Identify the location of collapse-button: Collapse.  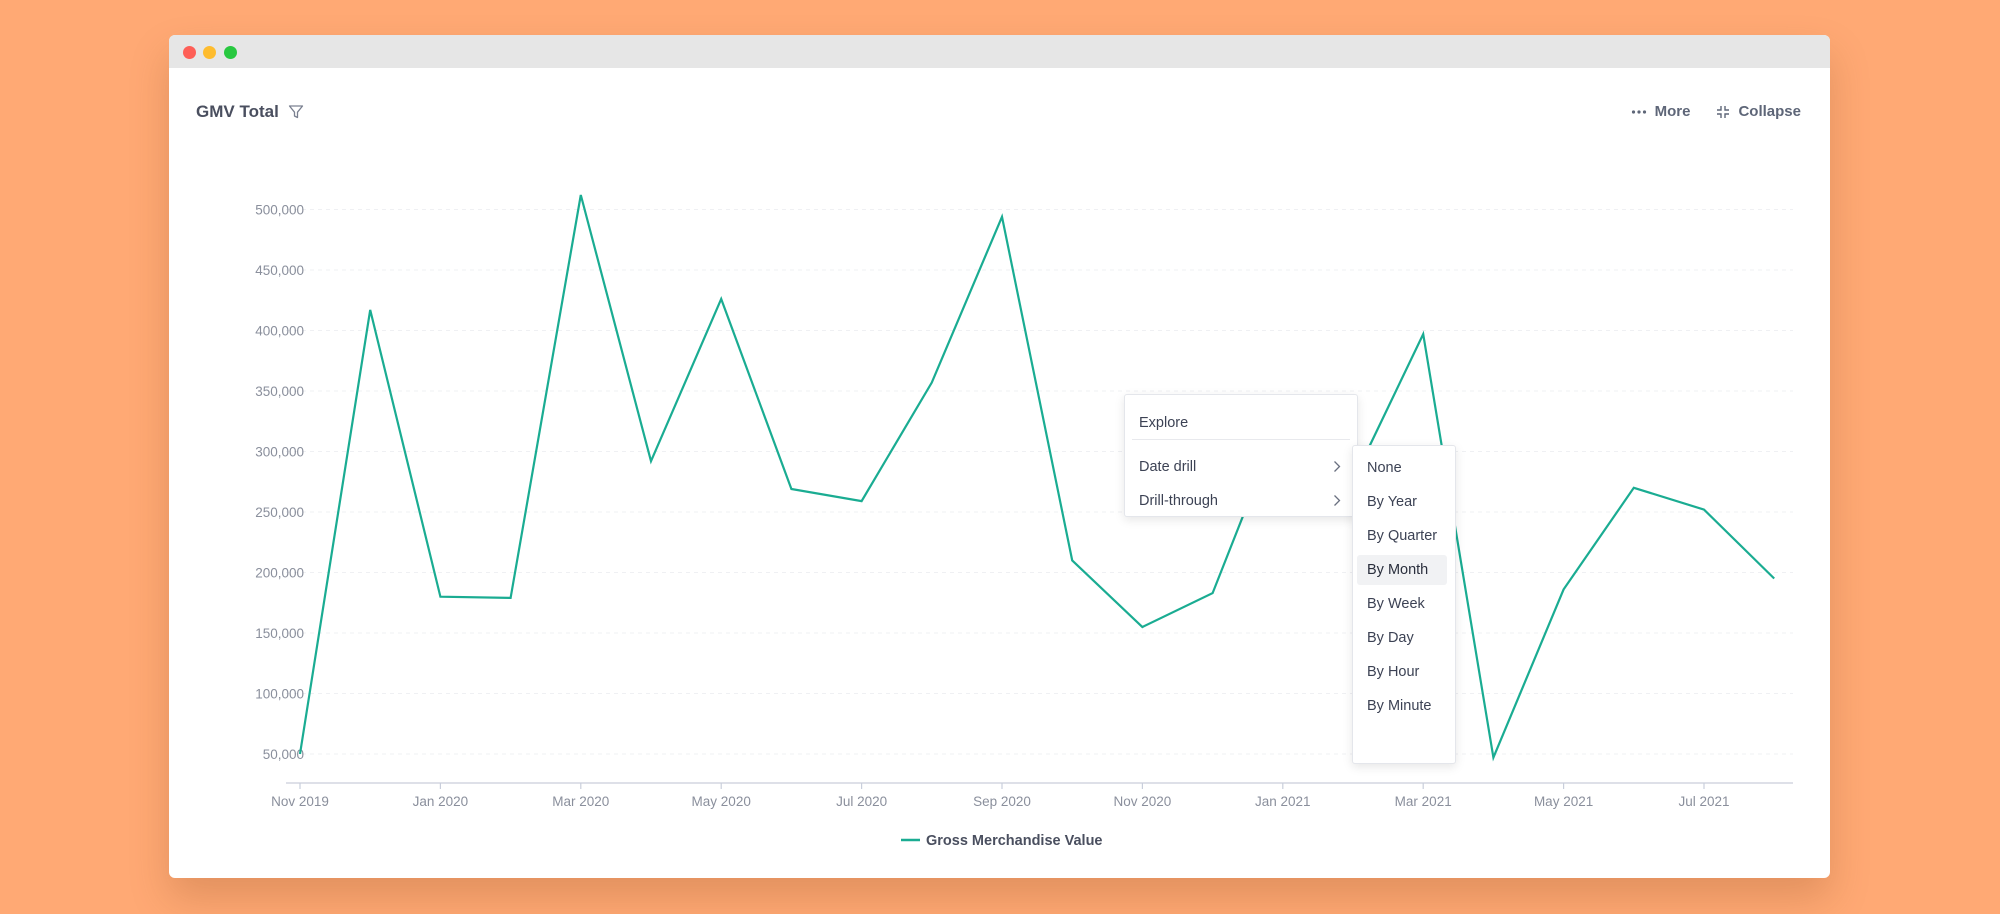
(1758, 111).